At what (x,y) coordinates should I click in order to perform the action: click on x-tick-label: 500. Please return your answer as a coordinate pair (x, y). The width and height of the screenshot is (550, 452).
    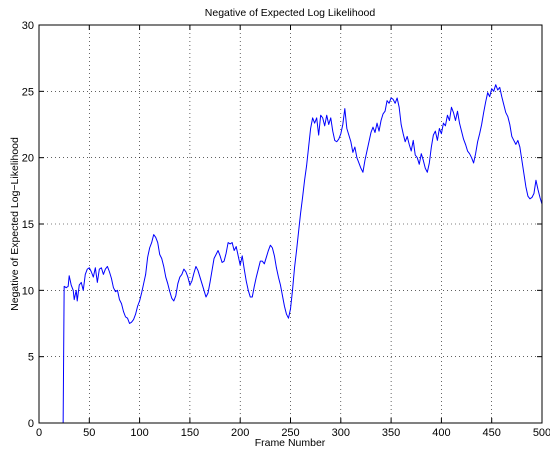
    Looking at the image, I should click on (541, 433).